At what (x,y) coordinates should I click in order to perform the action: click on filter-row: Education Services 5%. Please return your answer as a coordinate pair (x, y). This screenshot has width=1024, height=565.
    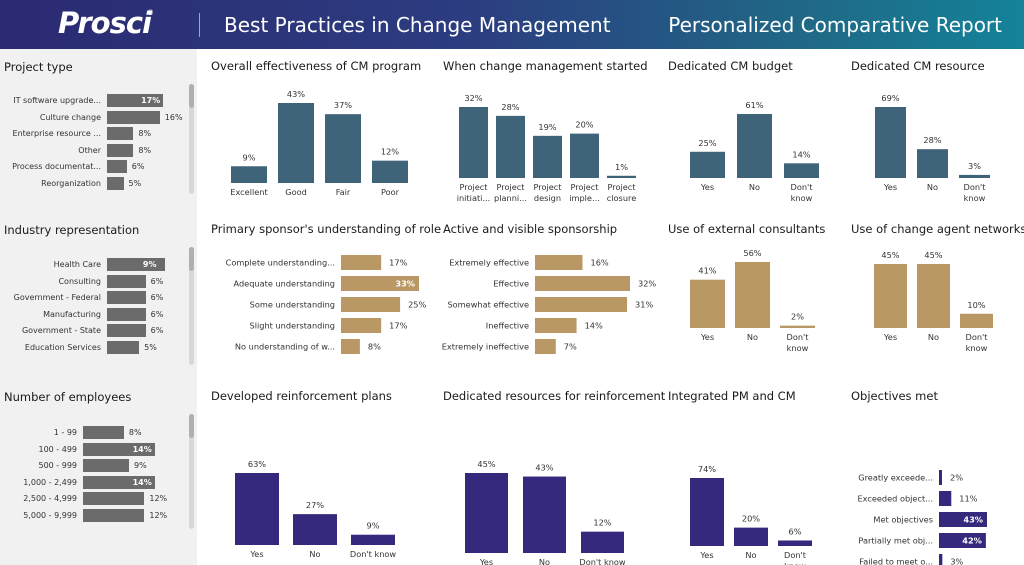
    Looking at the image, I should click on (98, 347).